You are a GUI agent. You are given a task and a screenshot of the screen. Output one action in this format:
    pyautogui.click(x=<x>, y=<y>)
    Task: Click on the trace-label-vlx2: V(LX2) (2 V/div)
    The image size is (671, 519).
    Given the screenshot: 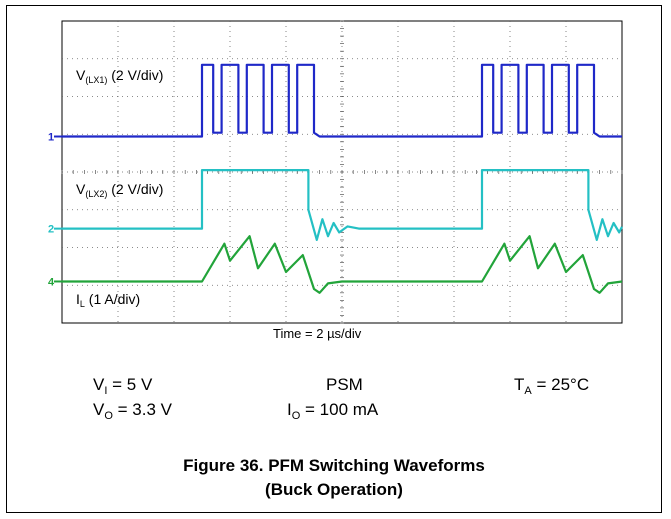 What is the action you would take?
    pyautogui.click(x=120, y=190)
    